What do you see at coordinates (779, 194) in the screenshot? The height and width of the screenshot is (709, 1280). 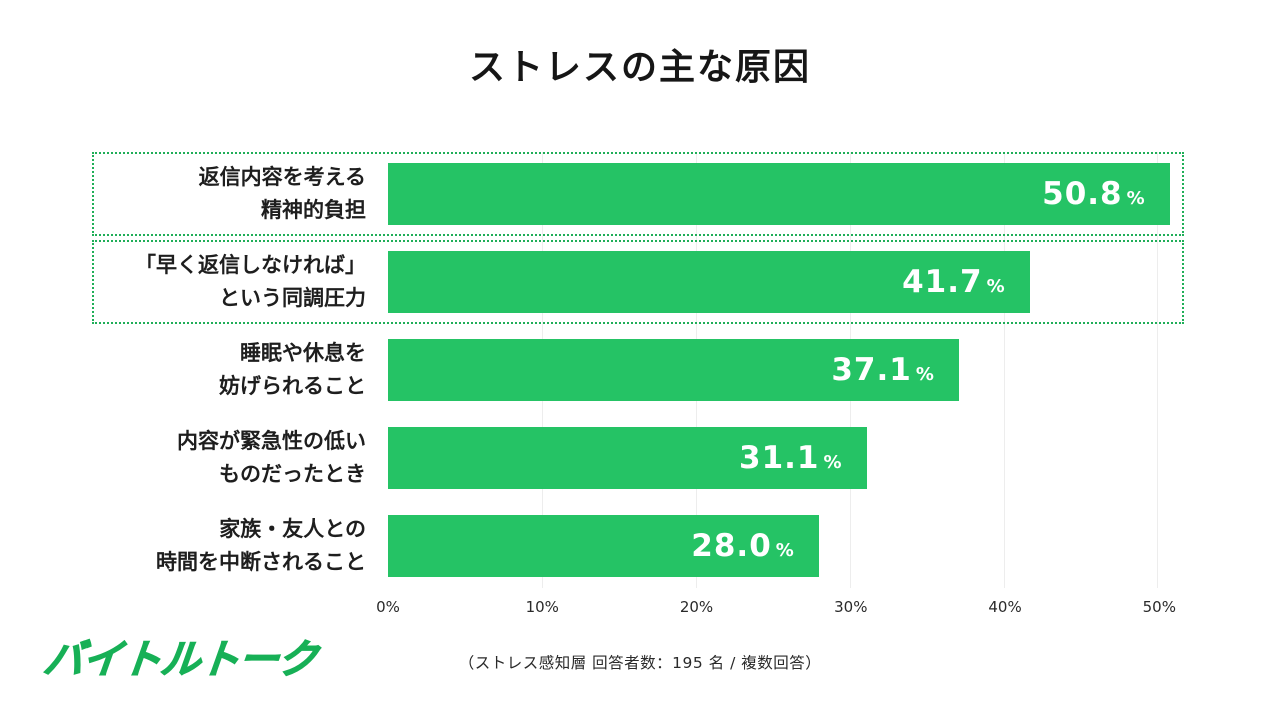 I see `bar: 50.8%` at bounding box center [779, 194].